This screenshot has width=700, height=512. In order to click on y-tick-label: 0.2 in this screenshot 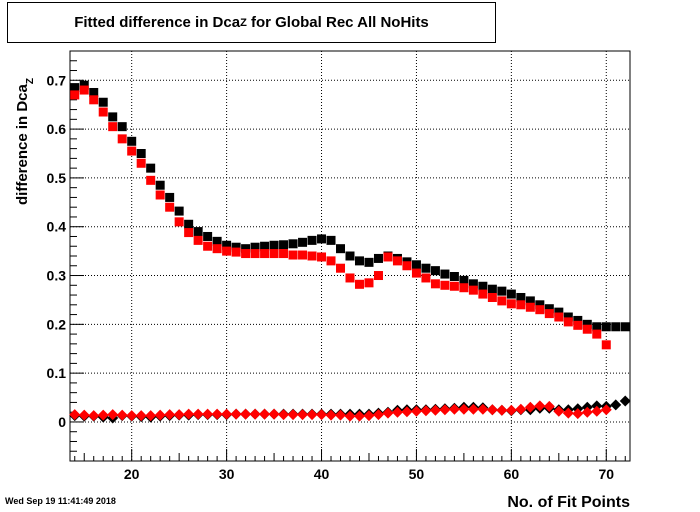, I will do `click(57, 324)`.